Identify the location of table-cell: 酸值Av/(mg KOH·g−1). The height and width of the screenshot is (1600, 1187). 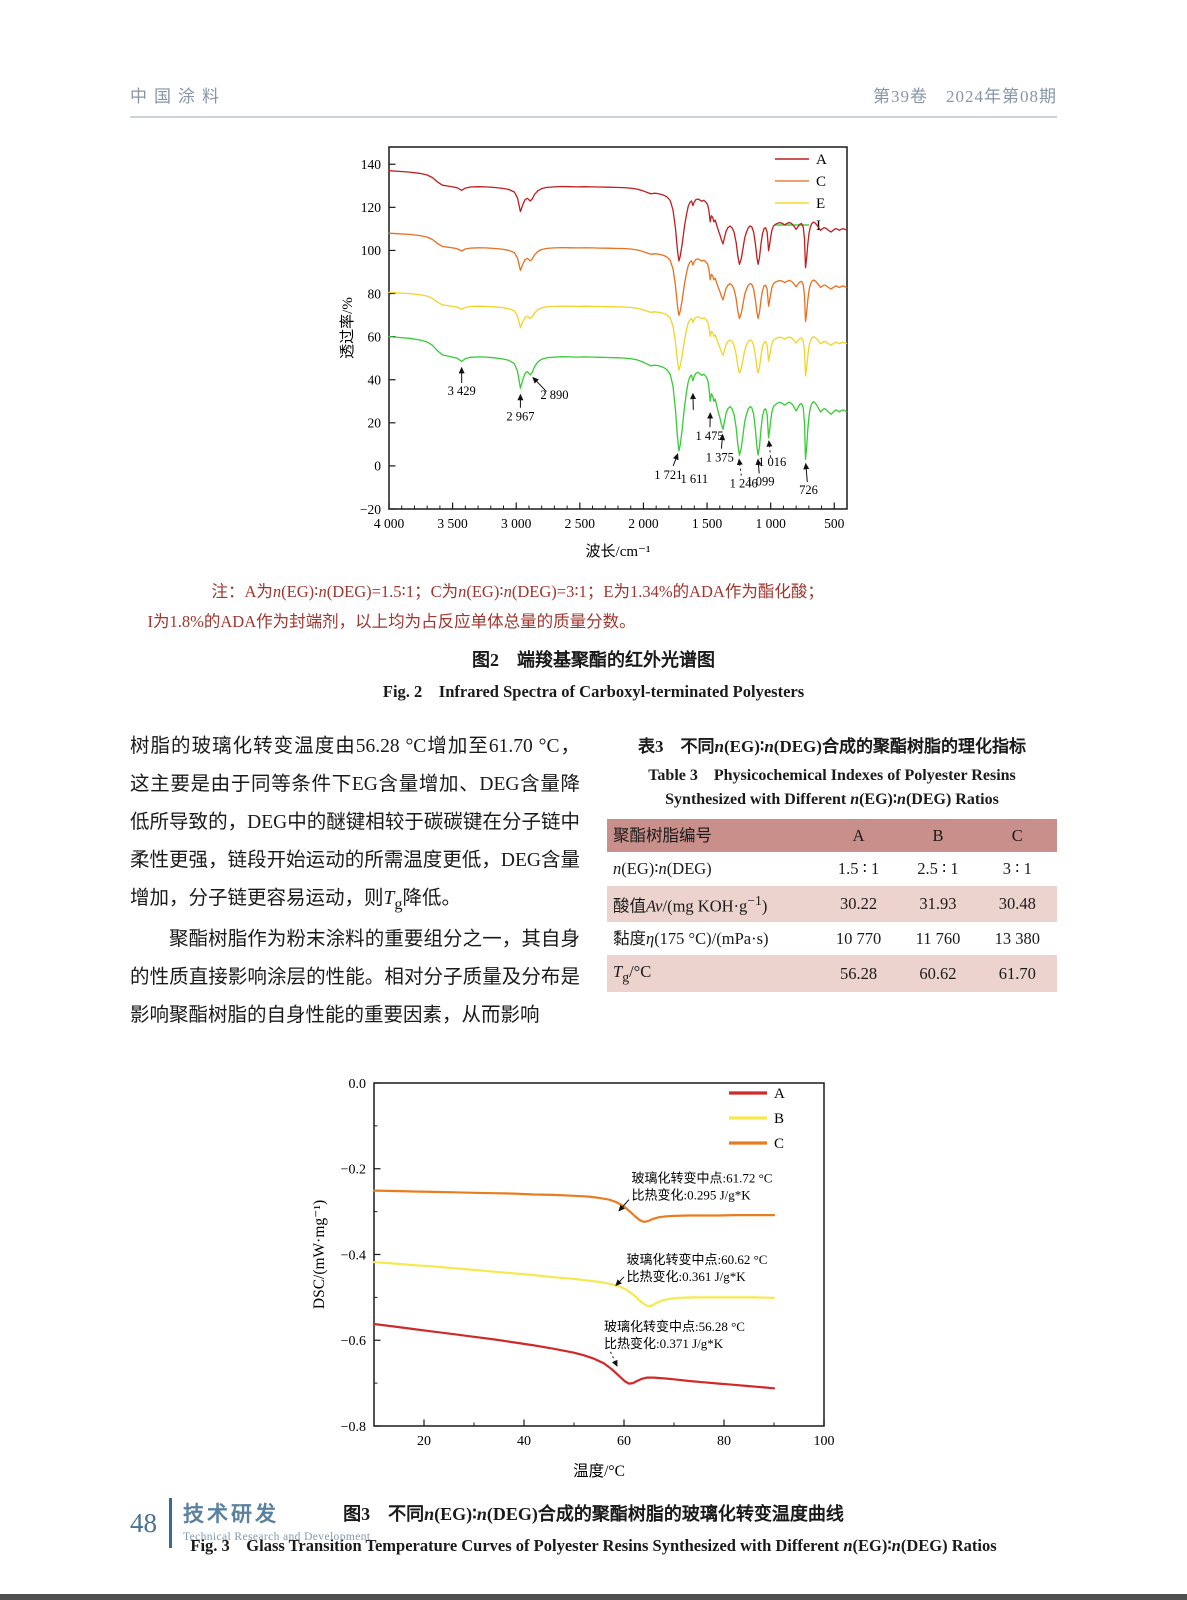
(713, 904).